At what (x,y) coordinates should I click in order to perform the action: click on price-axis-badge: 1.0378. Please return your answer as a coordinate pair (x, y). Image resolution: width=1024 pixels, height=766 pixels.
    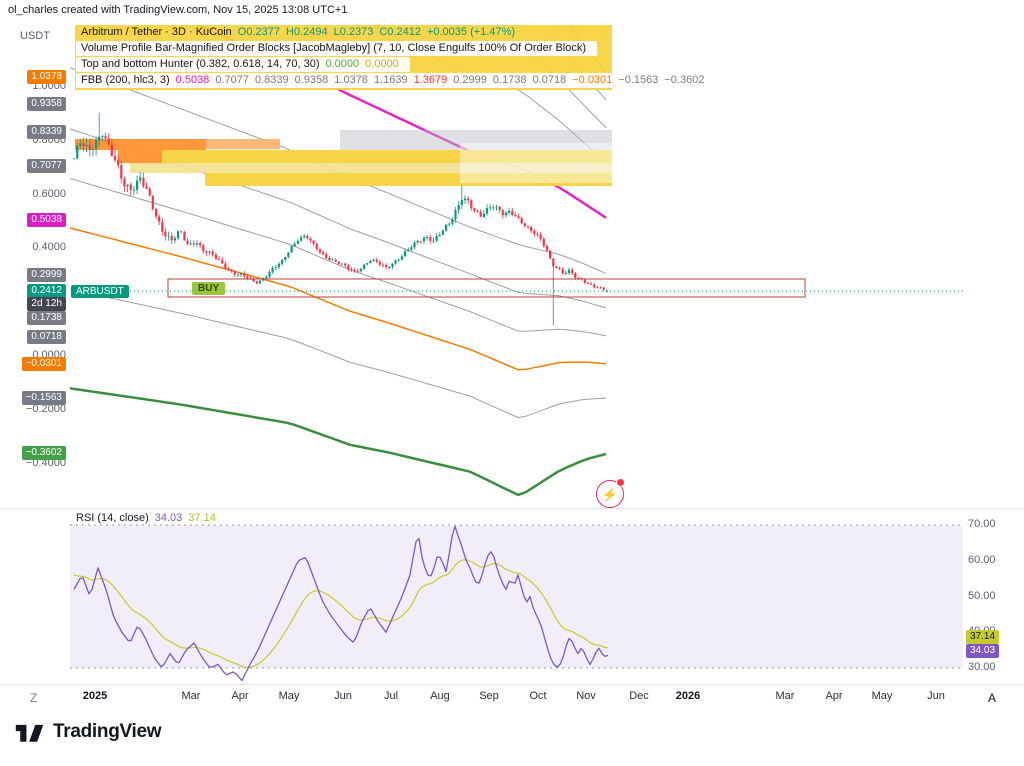
    Looking at the image, I should click on (46, 76).